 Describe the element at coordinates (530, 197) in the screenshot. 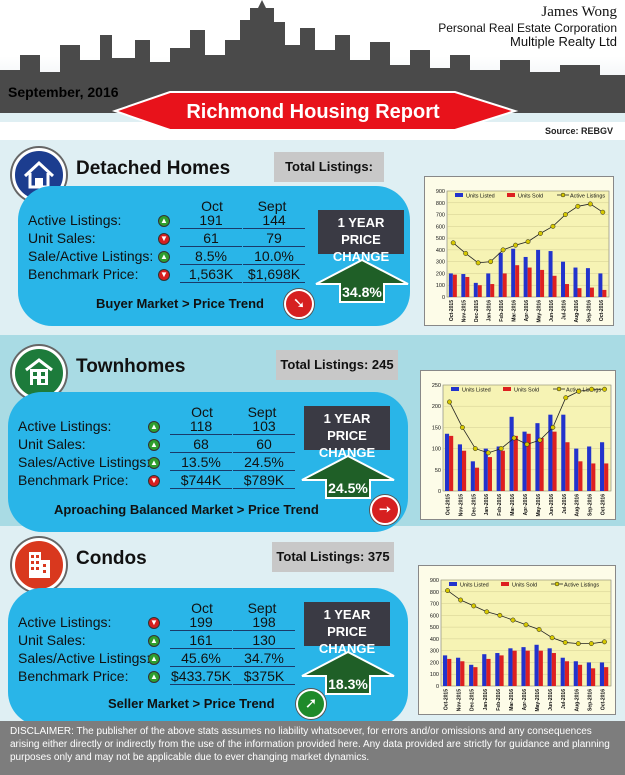

I see `legend-entry: Units Sold` at that location.